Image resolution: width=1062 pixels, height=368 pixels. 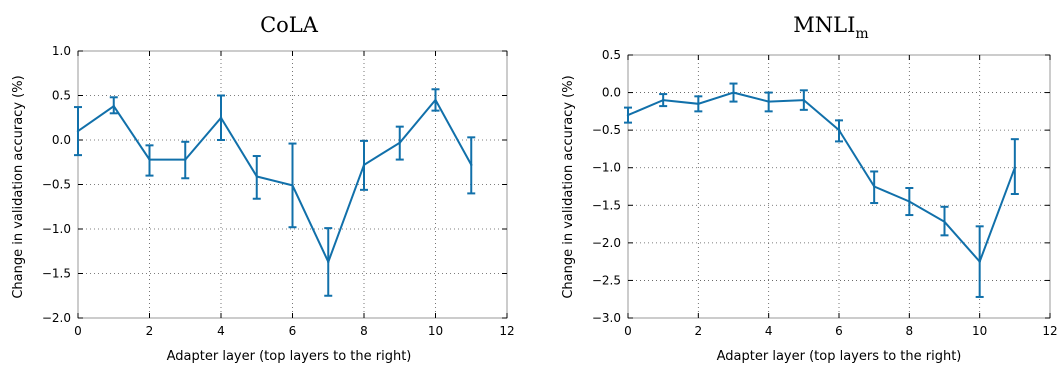 What do you see at coordinates (56, 274) in the screenshot?
I see `cola-y-tick-label: −1.5` at bounding box center [56, 274].